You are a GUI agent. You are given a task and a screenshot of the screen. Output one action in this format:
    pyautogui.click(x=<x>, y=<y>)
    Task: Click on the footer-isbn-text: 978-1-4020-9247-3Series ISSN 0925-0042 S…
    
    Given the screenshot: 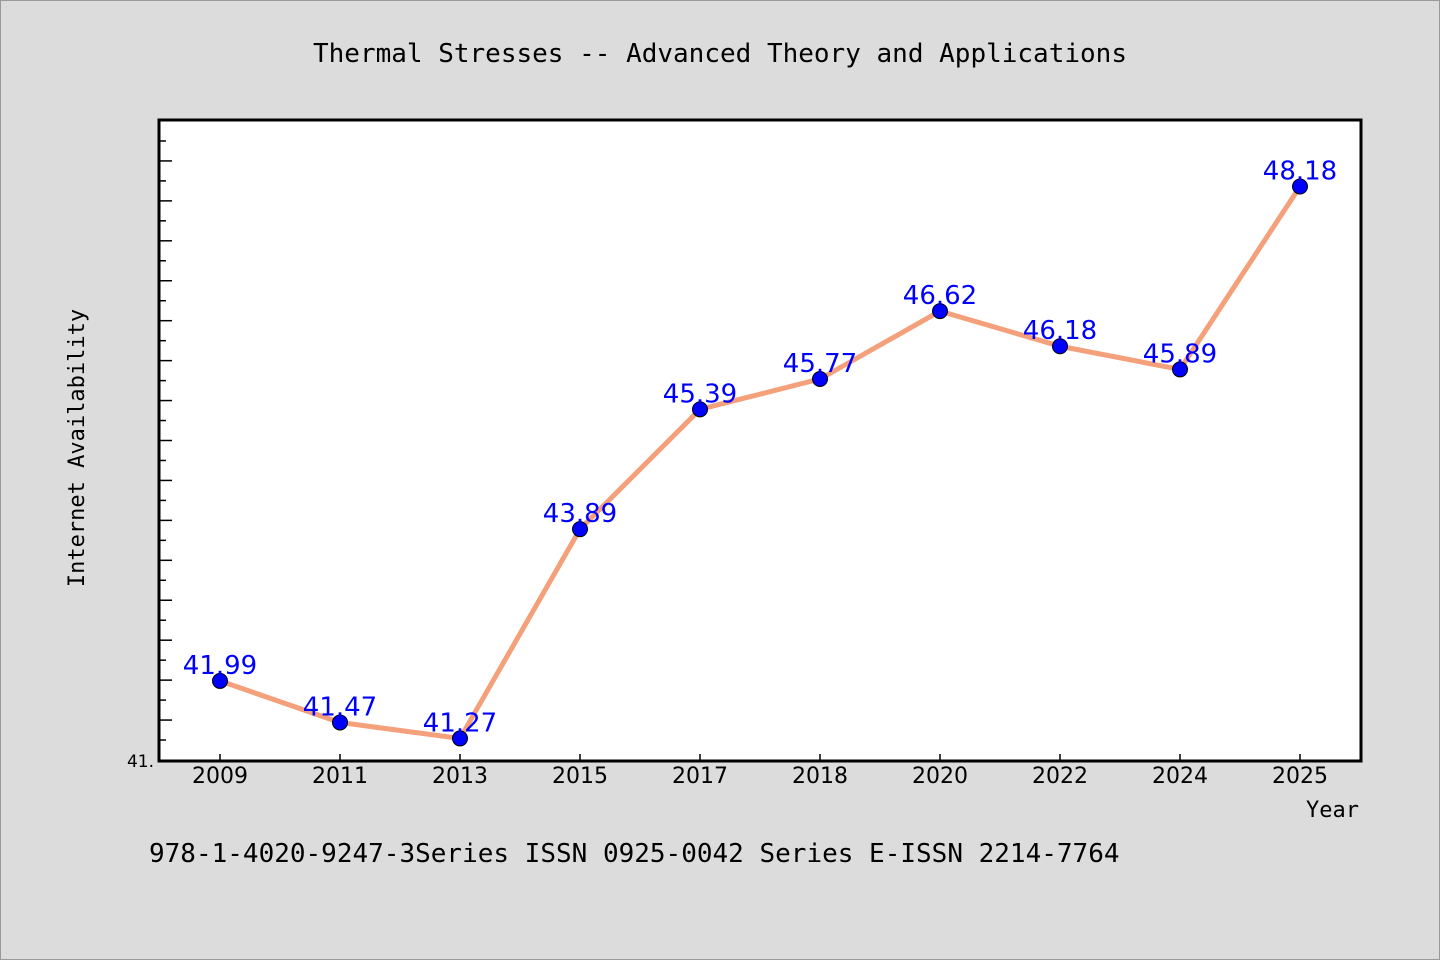 What is the action you would take?
    pyautogui.click(x=634, y=854)
    